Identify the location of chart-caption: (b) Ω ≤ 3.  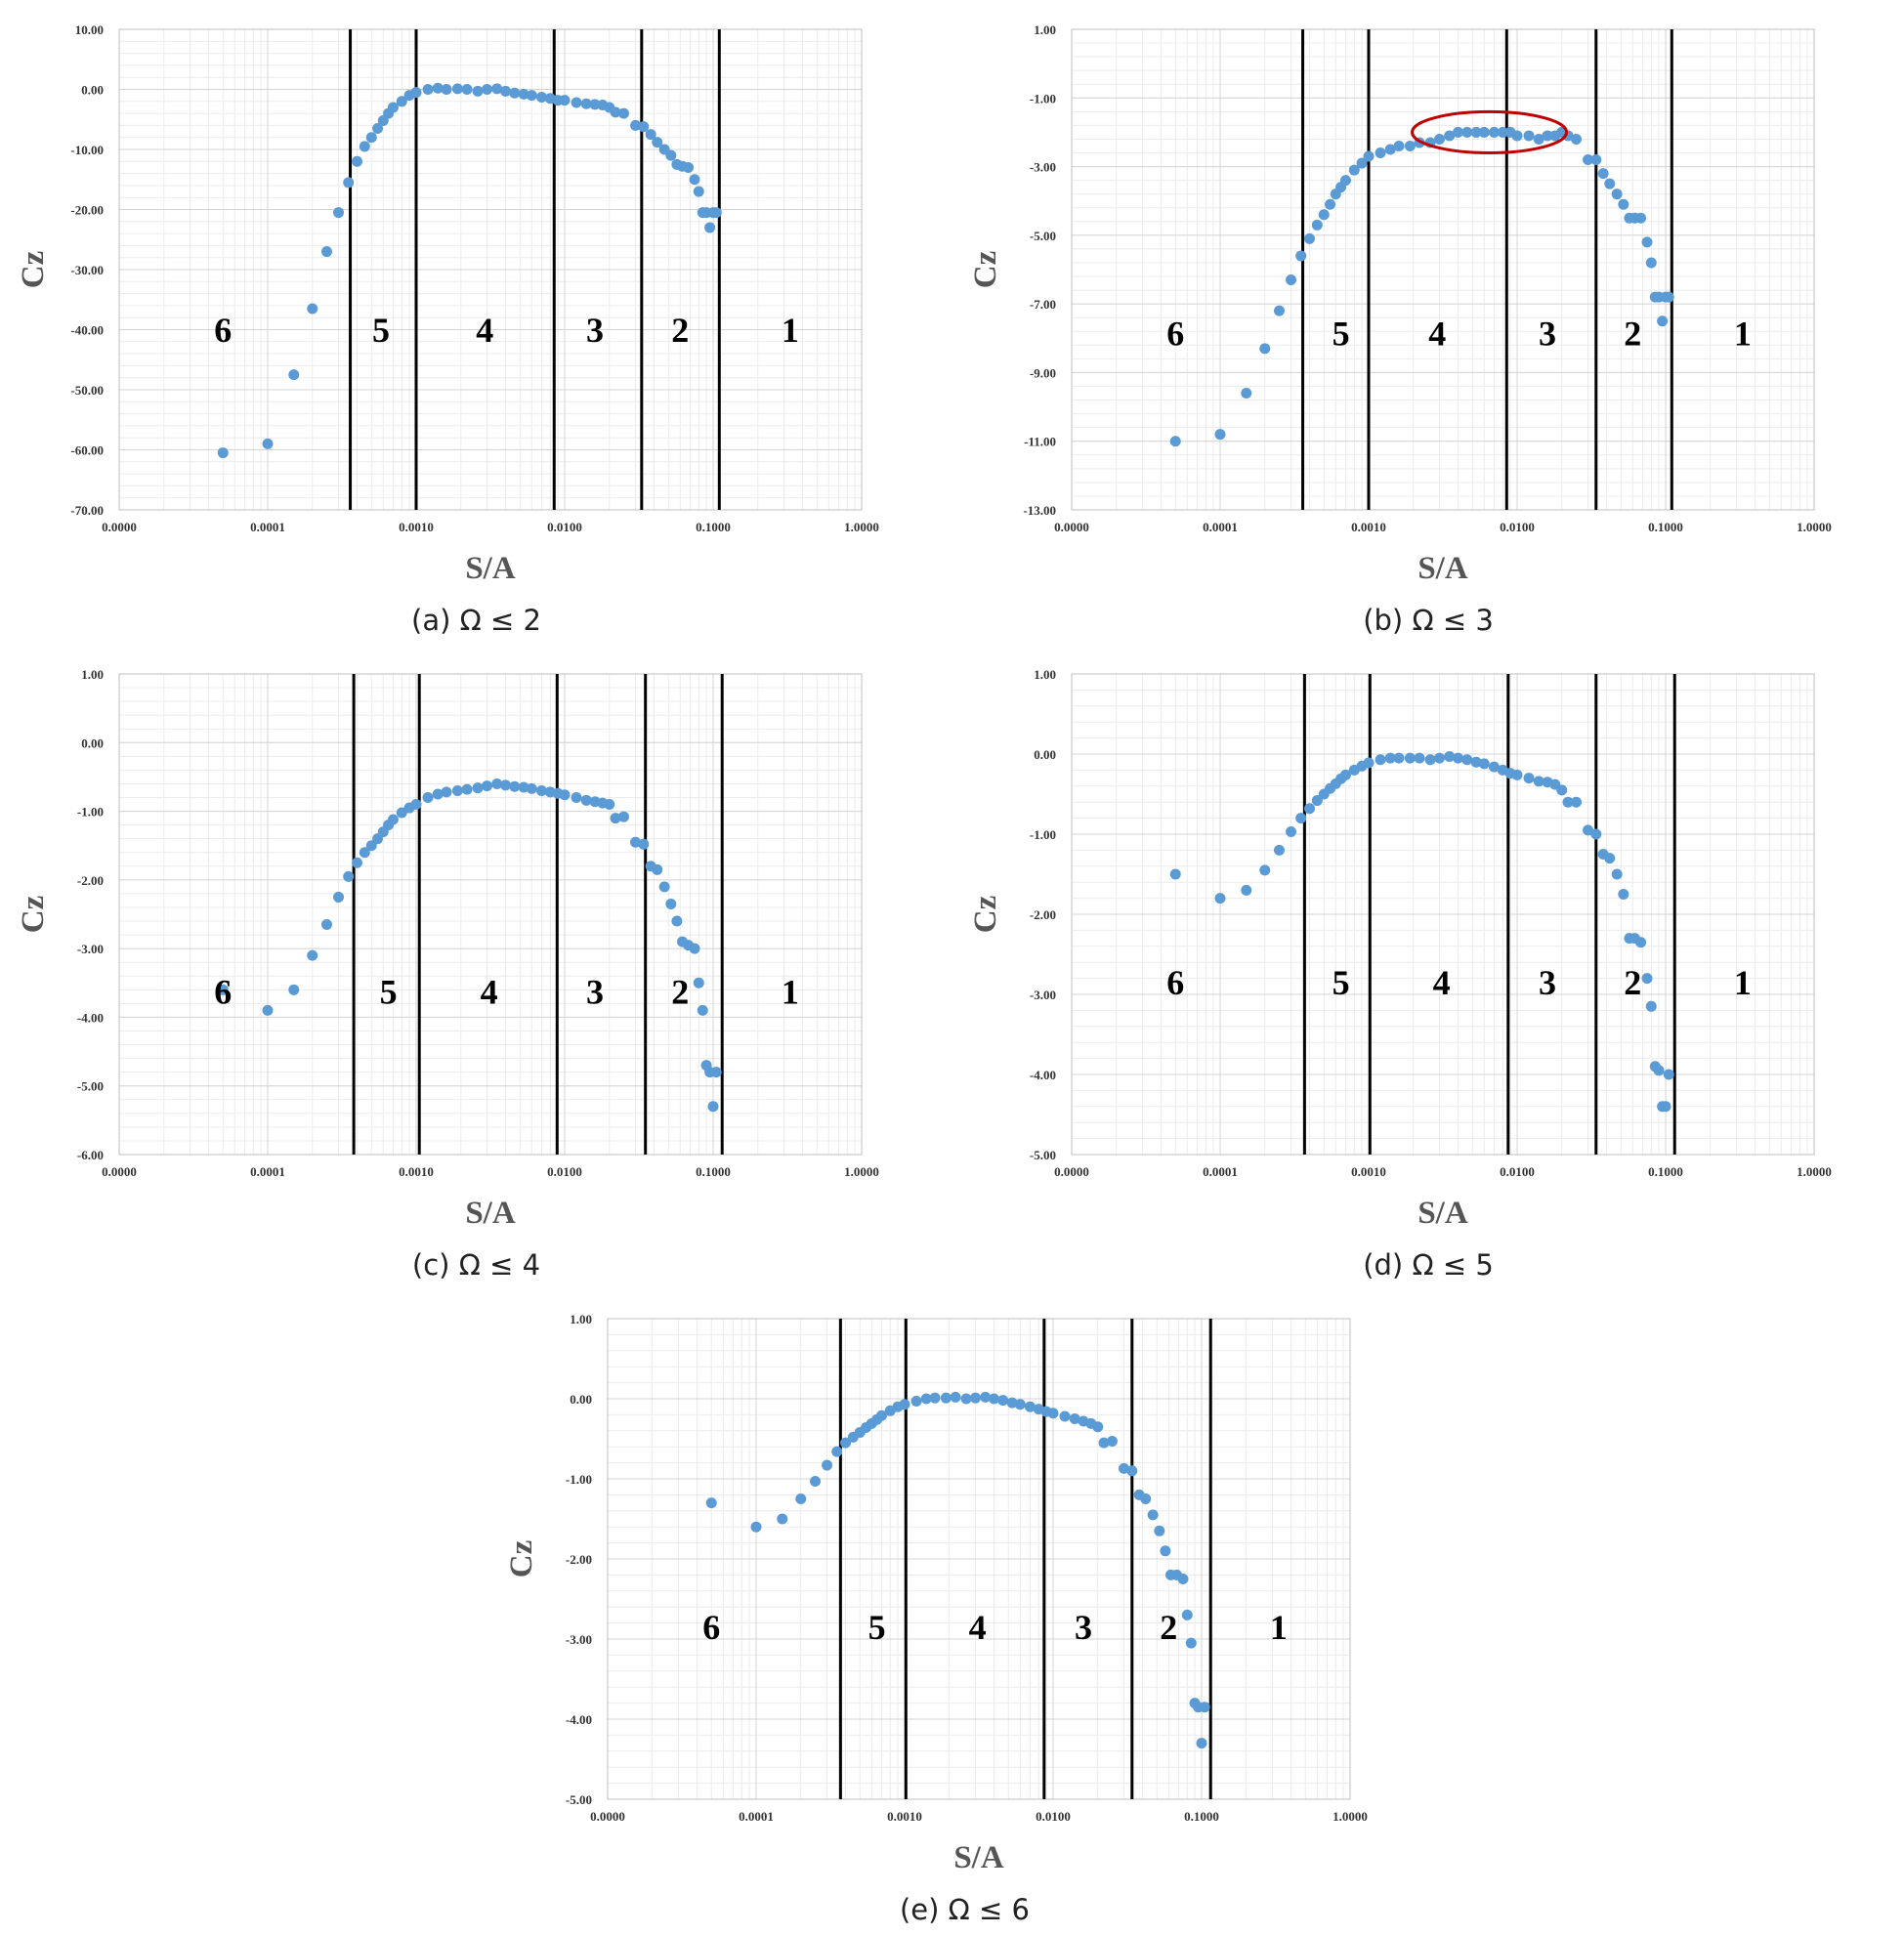
(1428, 621).